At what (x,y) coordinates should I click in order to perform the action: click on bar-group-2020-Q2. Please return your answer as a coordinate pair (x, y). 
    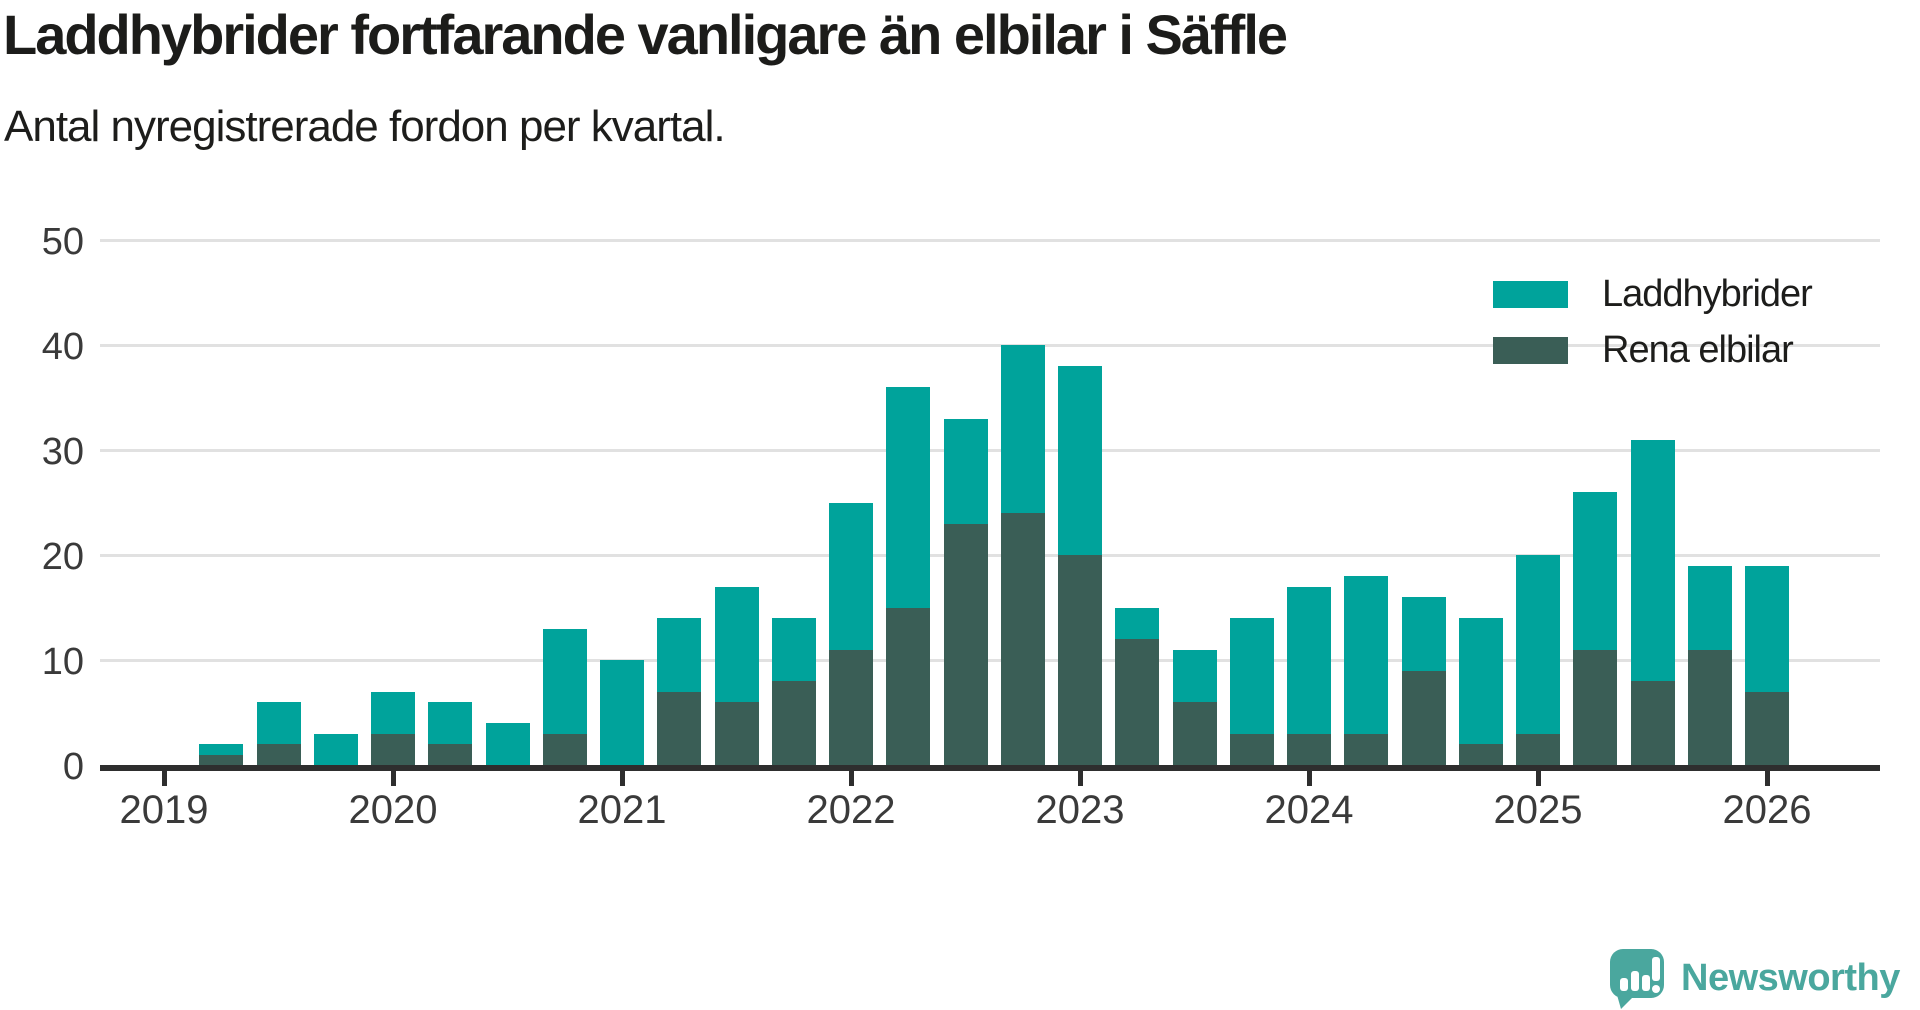
    Looking at the image, I should click on (450, 733).